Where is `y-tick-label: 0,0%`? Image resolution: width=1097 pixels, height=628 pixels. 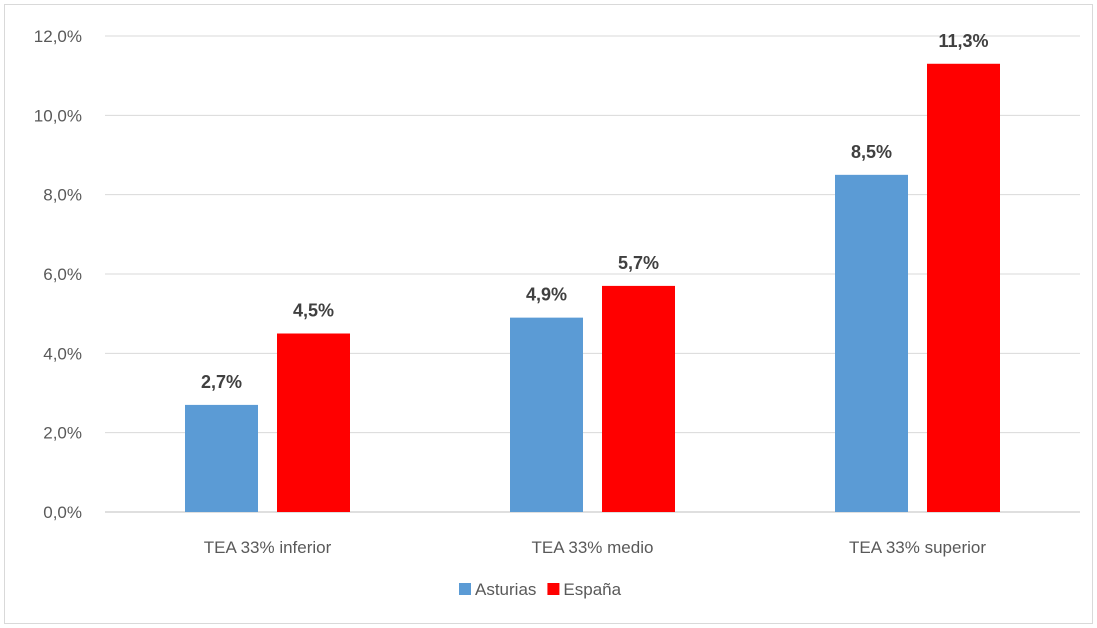
y-tick-label: 0,0% is located at coordinates (62, 512).